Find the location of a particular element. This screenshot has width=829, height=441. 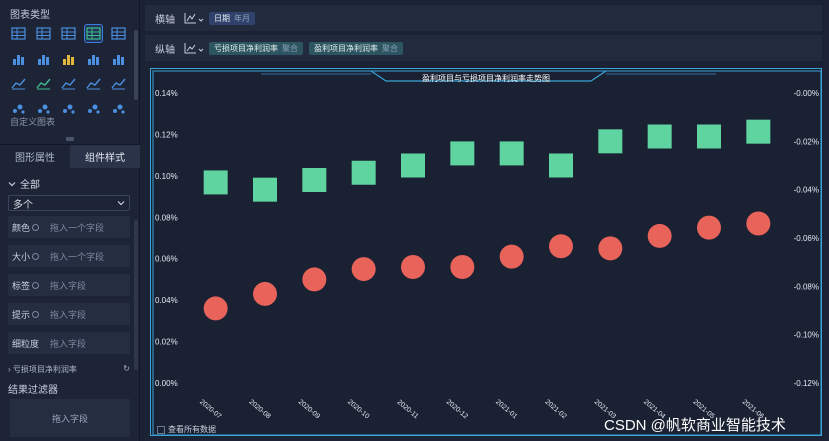

tooltip-field-drop: 提示 拖入字段 is located at coordinates (69, 314).